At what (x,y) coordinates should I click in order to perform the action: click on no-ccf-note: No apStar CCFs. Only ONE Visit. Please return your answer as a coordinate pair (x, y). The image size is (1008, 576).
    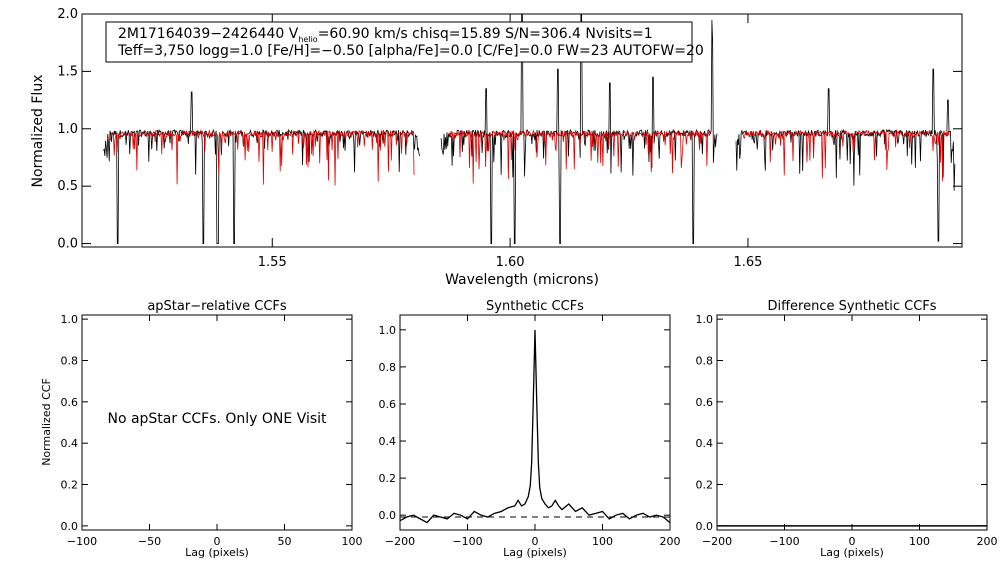
    Looking at the image, I should click on (217, 419).